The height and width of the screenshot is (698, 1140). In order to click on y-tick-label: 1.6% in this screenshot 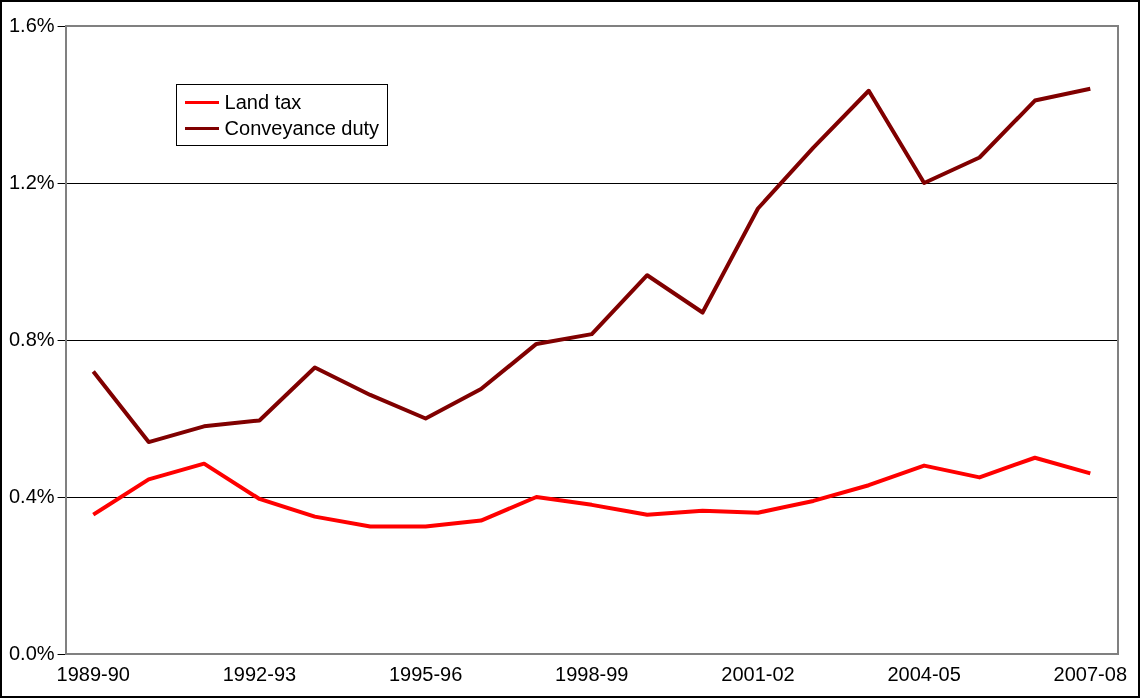, I will do `click(31, 24)`.